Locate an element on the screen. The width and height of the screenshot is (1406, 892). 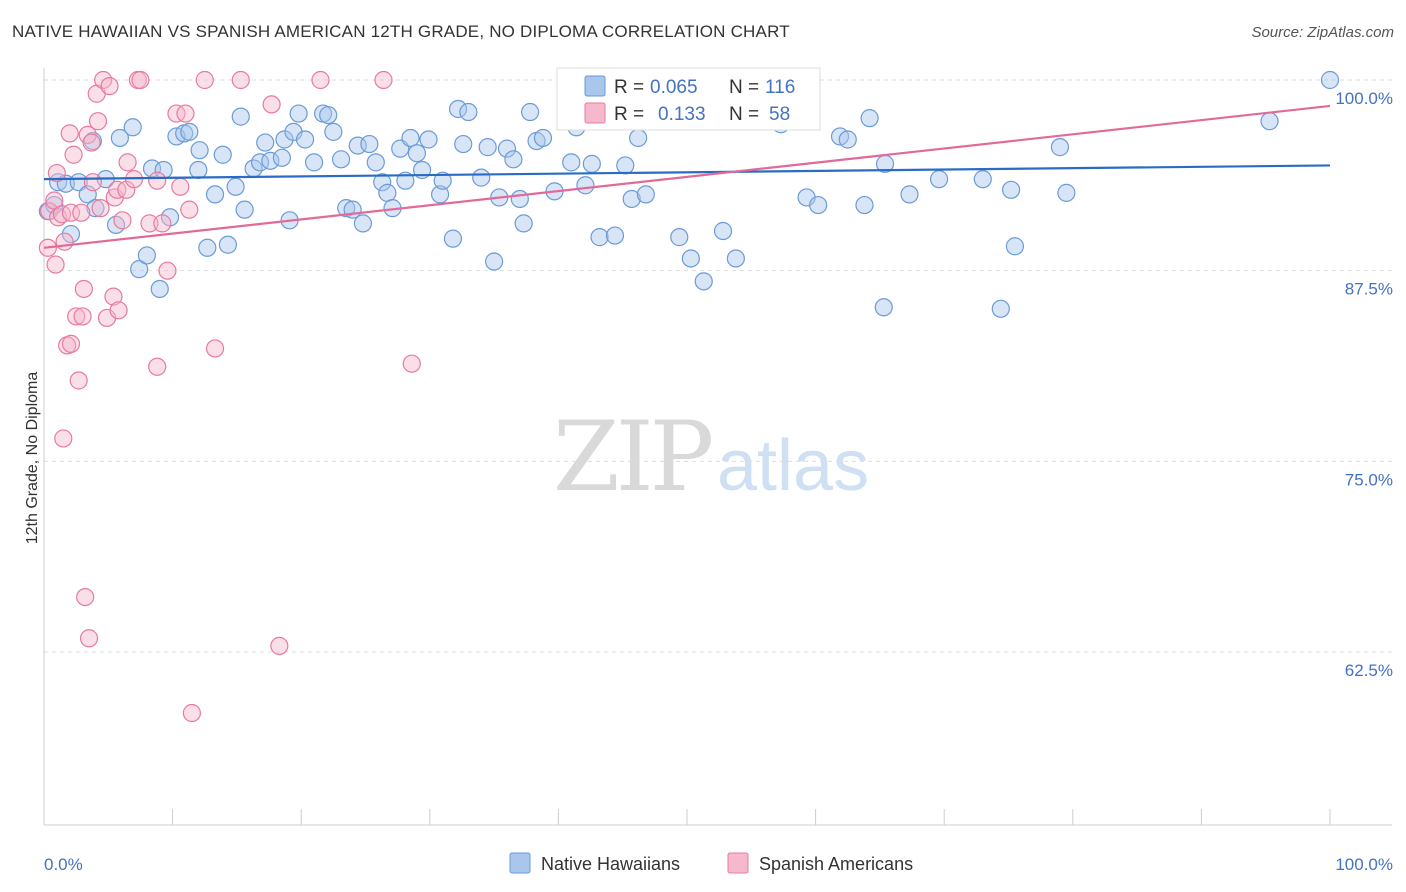
trend-lines is located at coordinates (687, 176).